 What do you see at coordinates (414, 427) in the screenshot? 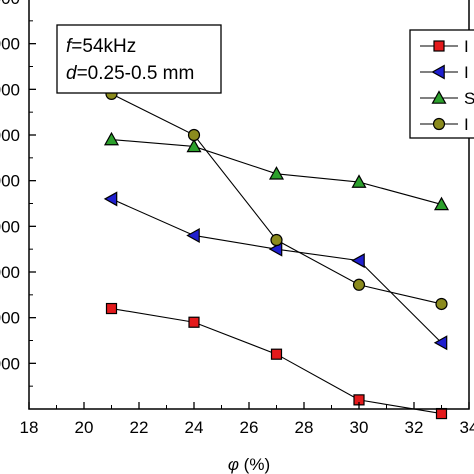
I see `x-tick-label: 32` at bounding box center [414, 427].